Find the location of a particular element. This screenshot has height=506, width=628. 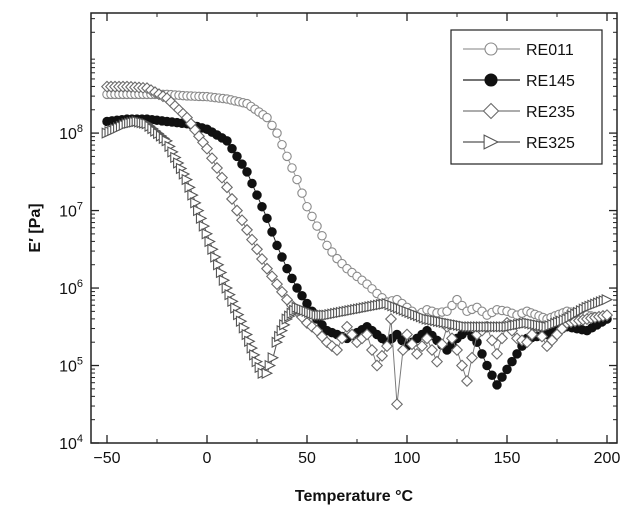

legend-label: RE011 is located at coordinates (550, 50).